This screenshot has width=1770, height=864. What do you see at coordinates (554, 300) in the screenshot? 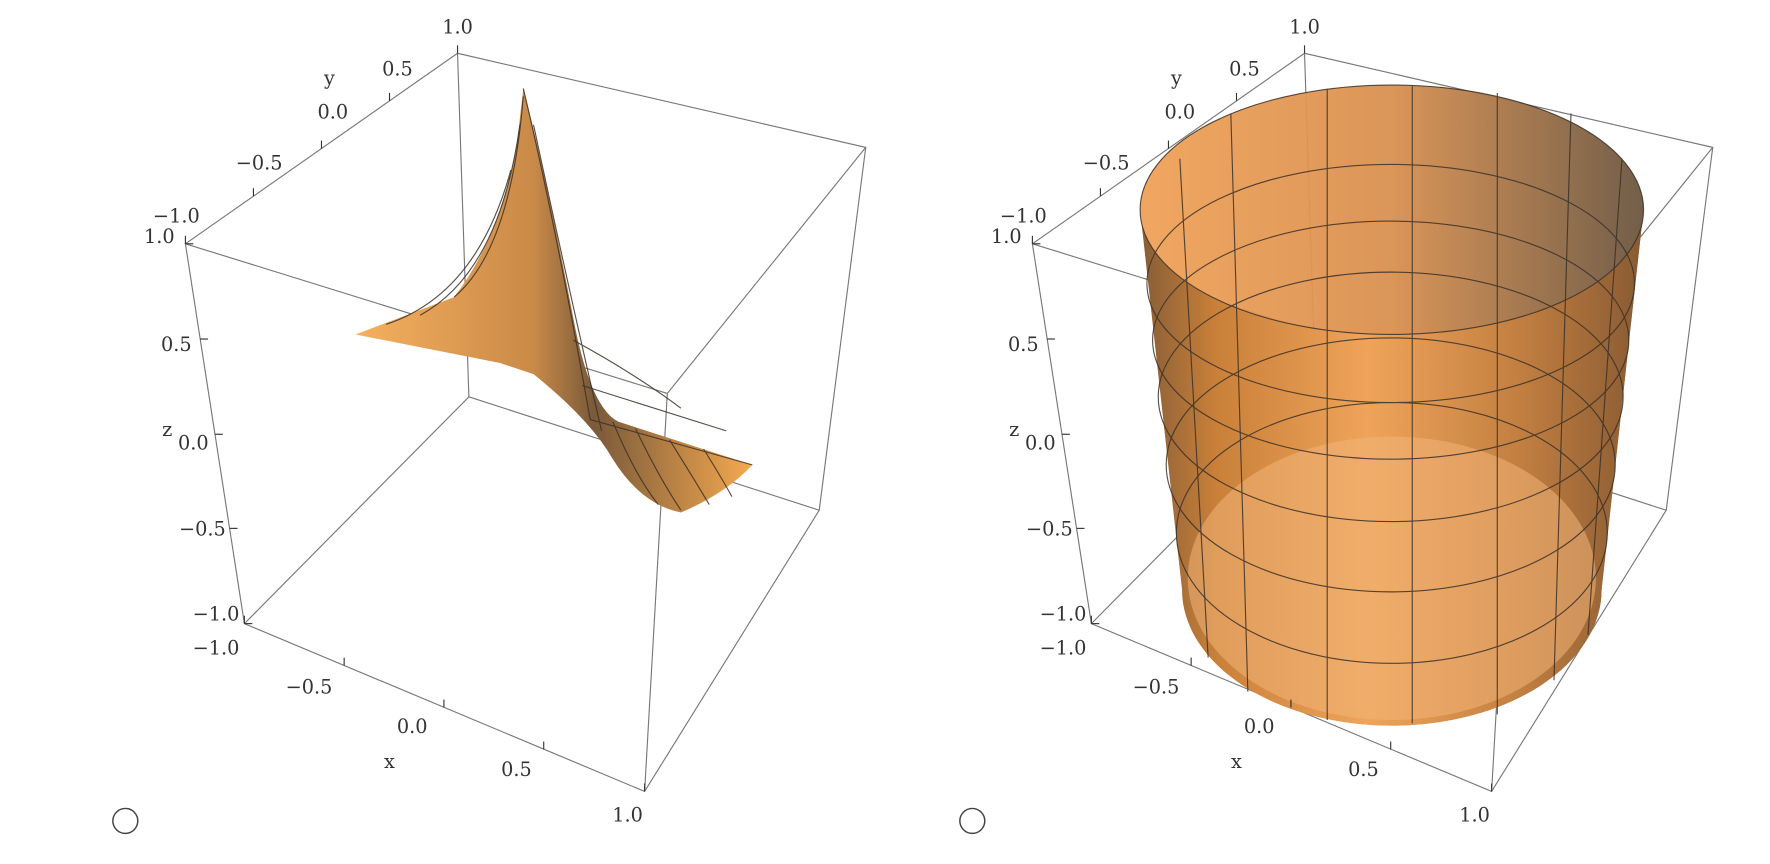
I see `surface` at bounding box center [554, 300].